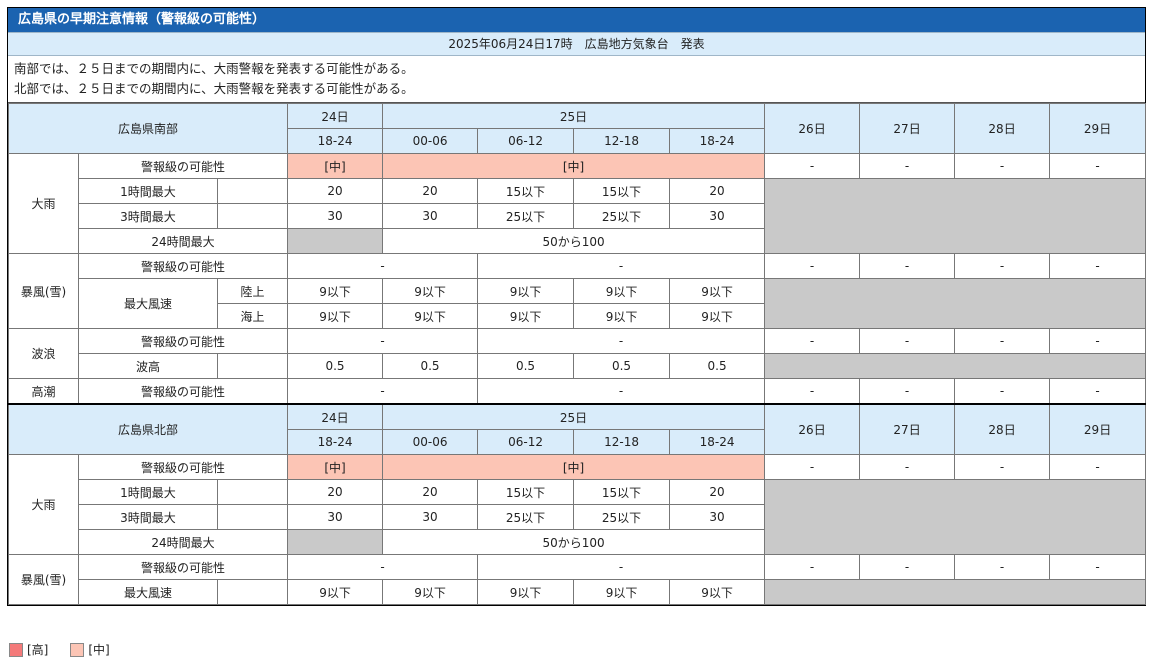  I want to click on north-rain-label: 大雨, so click(43, 504).